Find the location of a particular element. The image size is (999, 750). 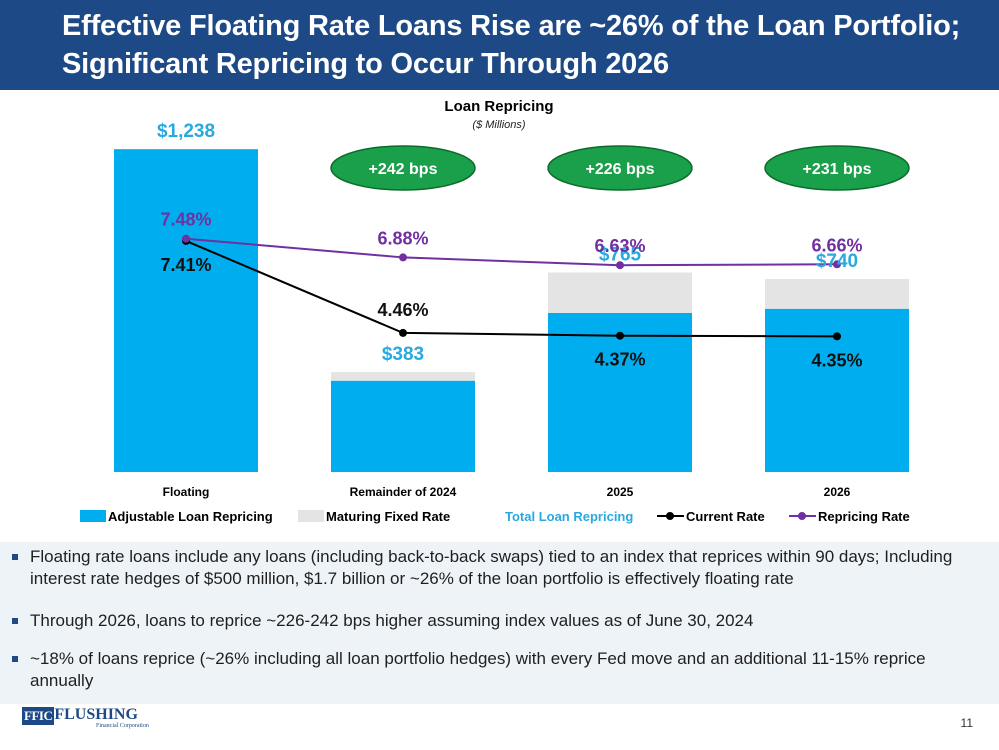

logo-name: FLUSHING is located at coordinates (96, 714).